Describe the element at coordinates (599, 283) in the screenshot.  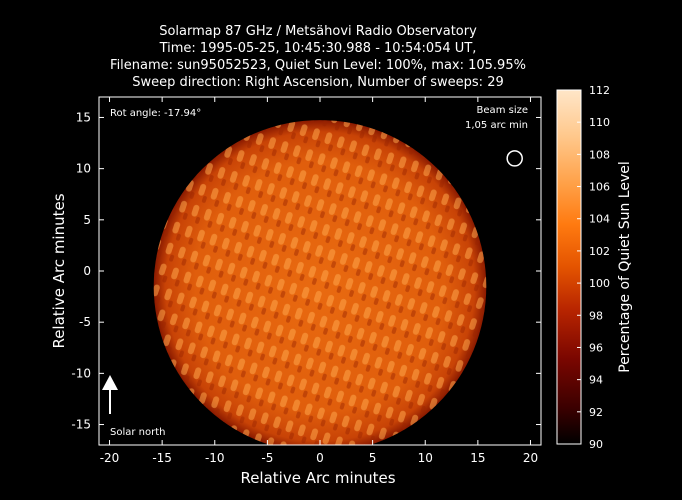
I see `colorbar-tick-label: 100` at that location.